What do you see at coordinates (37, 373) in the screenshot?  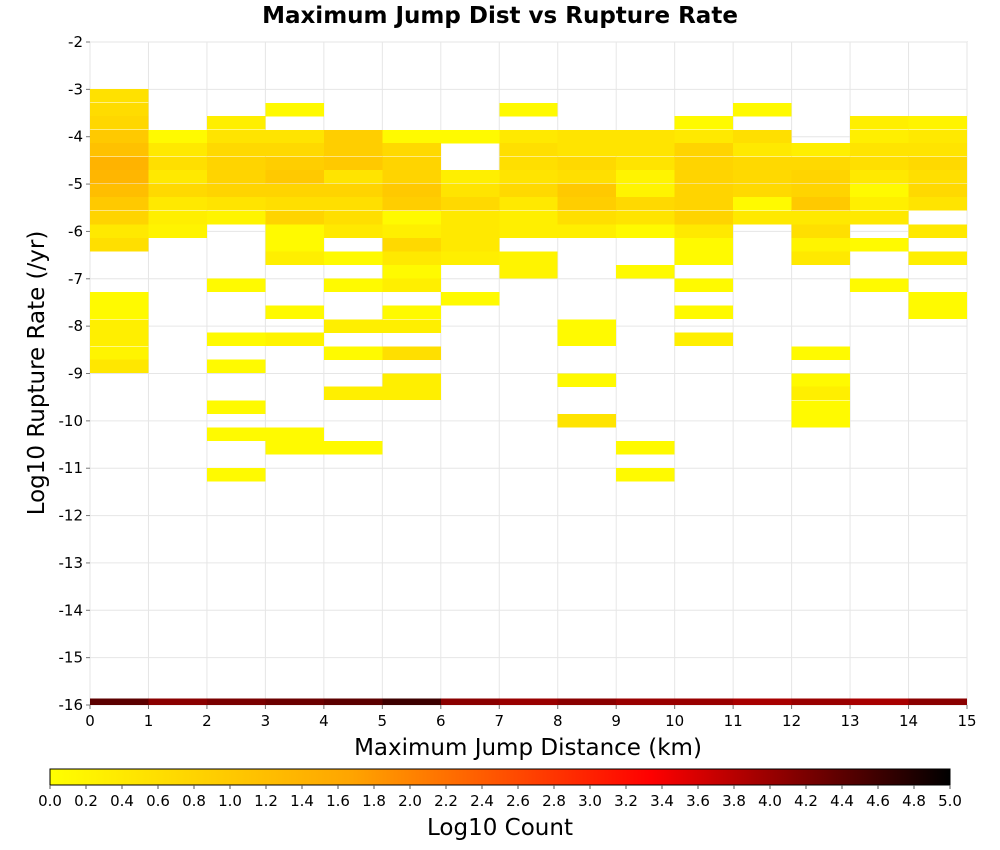 I see `y-axis-label: Log10 Rupture Rate (/yr)` at bounding box center [37, 373].